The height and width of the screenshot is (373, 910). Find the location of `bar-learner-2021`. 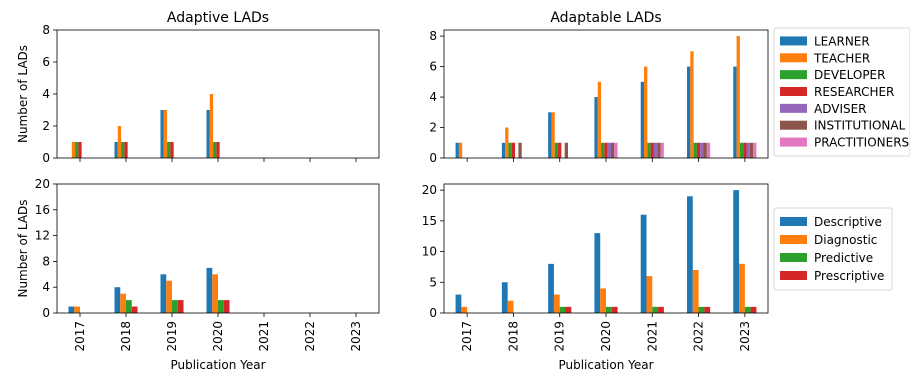

bar-learner-2021 is located at coordinates (642, 119).